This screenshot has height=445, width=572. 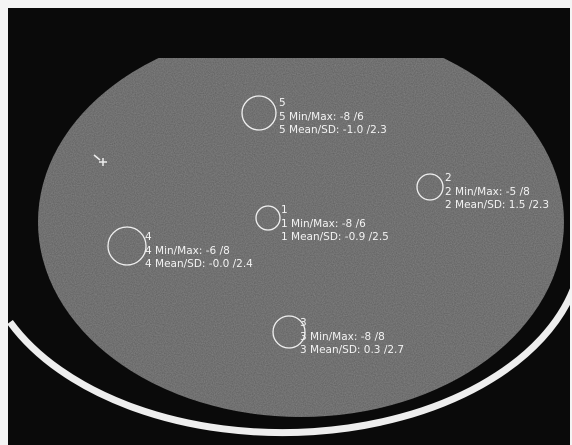 What do you see at coordinates (448, 178) in the screenshot?
I see `roi-label: 2` at bounding box center [448, 178].